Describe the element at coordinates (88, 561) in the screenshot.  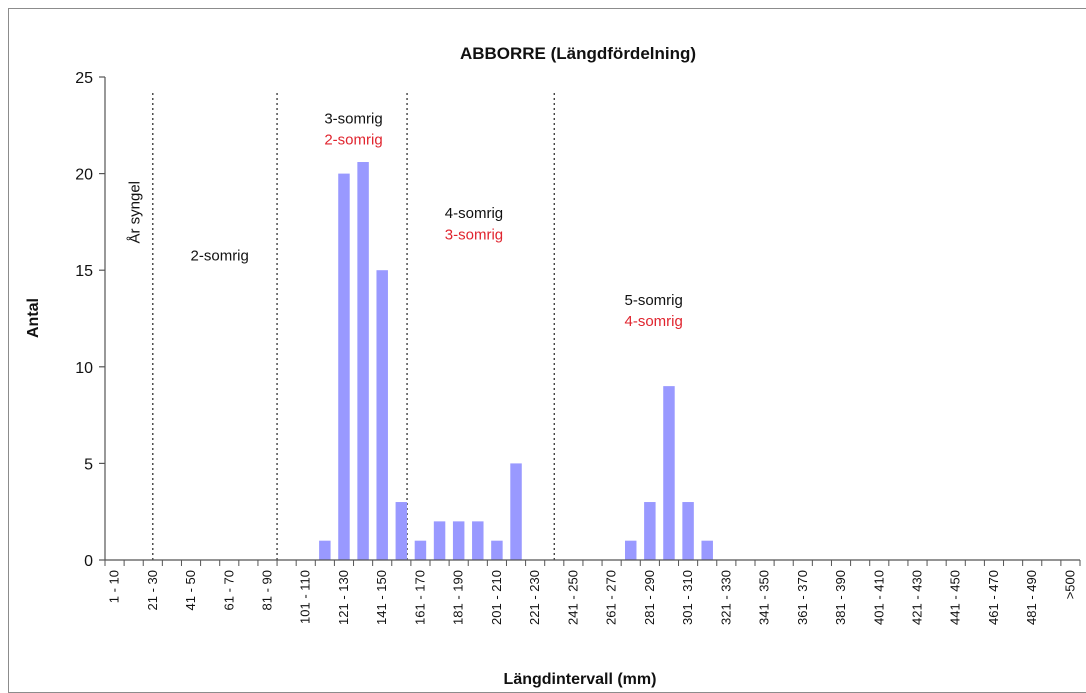
I see `y-tick-label: 0` at that location.